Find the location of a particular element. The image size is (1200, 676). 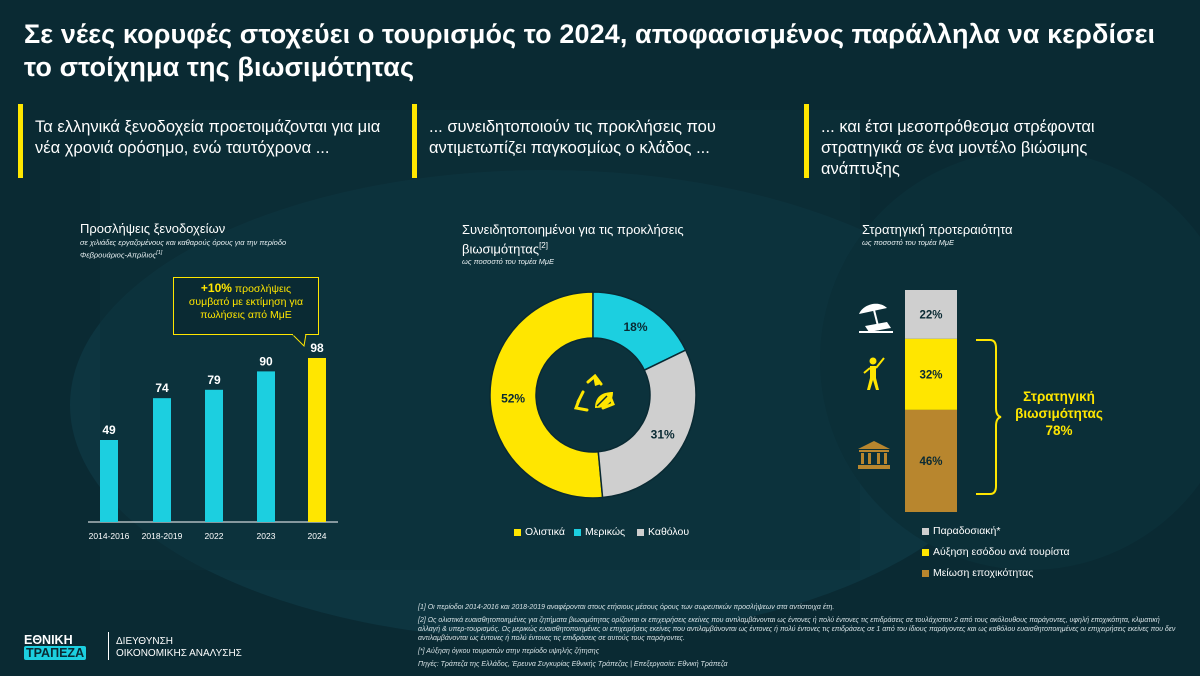

hiring-bar-value: 49 is located at coordinates (109, 430).